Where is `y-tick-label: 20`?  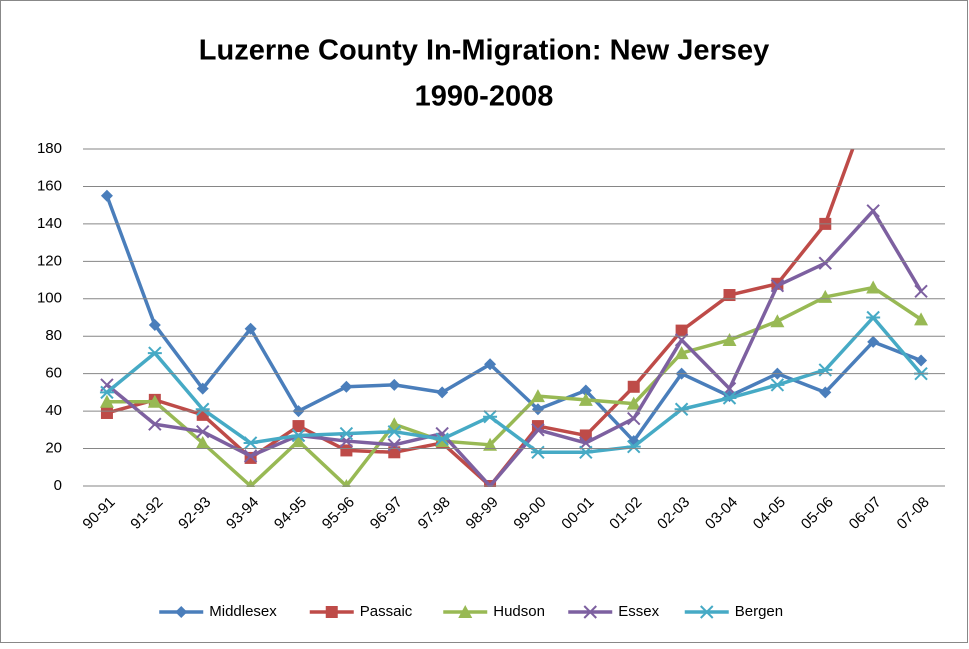 y-tick-label: 20 is located at coordinates (53, 448).